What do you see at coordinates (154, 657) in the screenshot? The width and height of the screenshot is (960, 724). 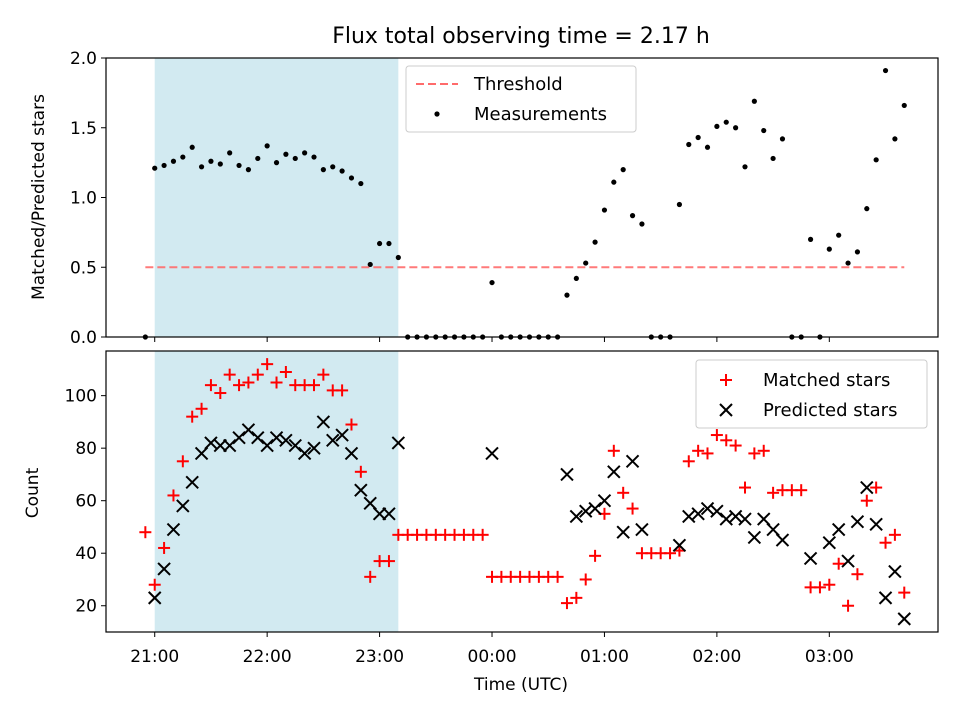 I see `x-tick-label: 21:00` at bounding box center [154, 657].